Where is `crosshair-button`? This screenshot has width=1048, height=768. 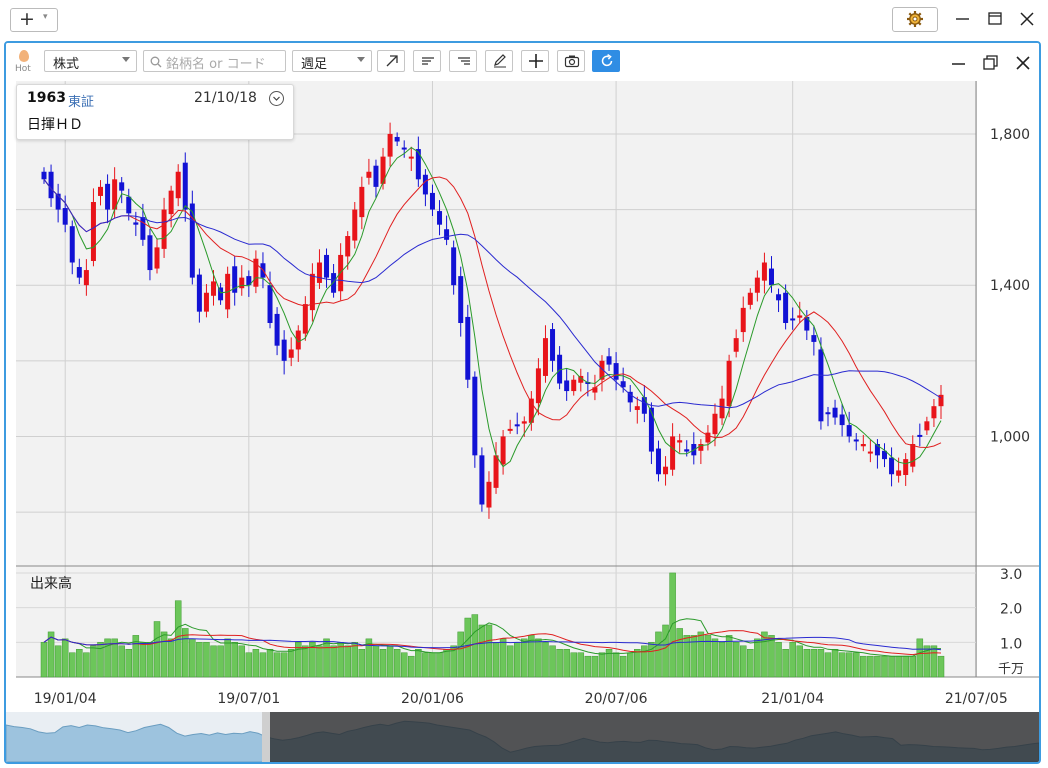
crosshair-button is located at coordinates (535, 61).